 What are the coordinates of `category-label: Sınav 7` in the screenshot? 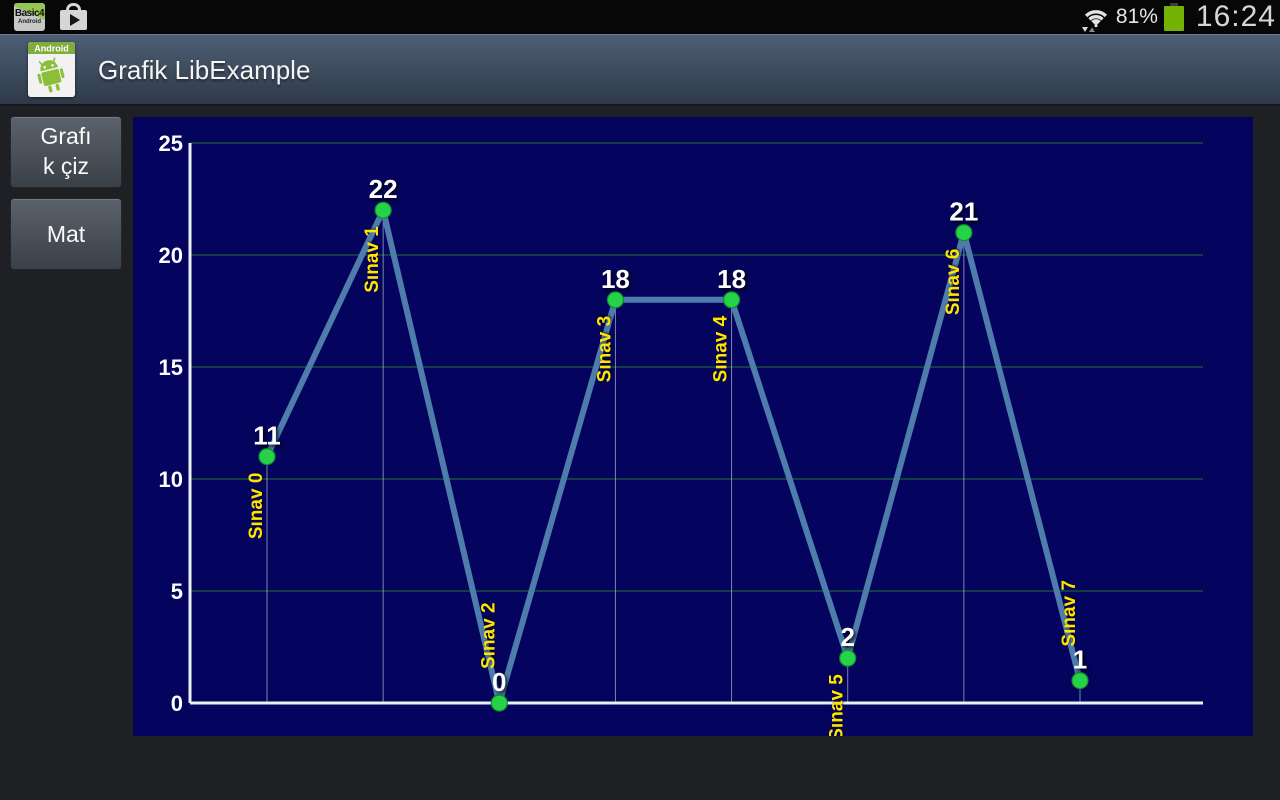 It's located at (1069, 613).